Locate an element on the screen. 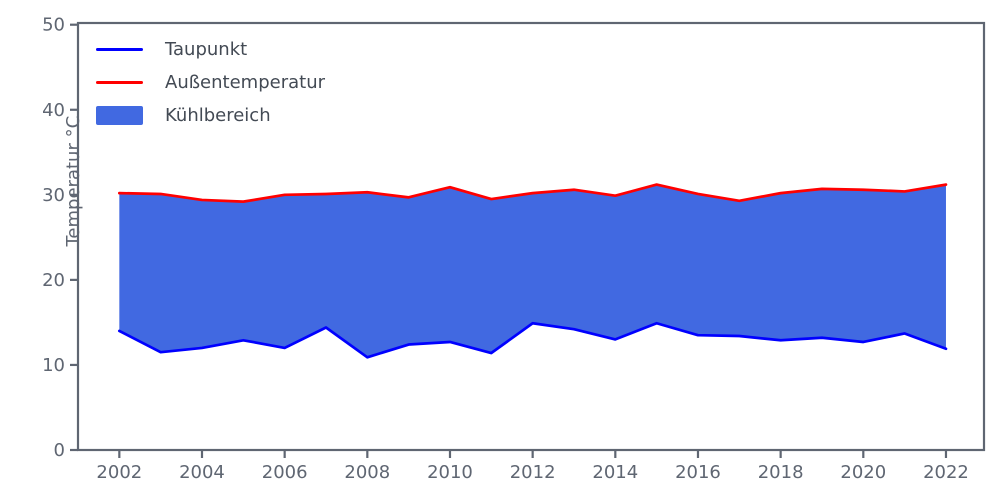 Image resolution: width=1000 pixels, height=500 pixels. x-tick-label: 2008 is located at coordinates (367, 472).